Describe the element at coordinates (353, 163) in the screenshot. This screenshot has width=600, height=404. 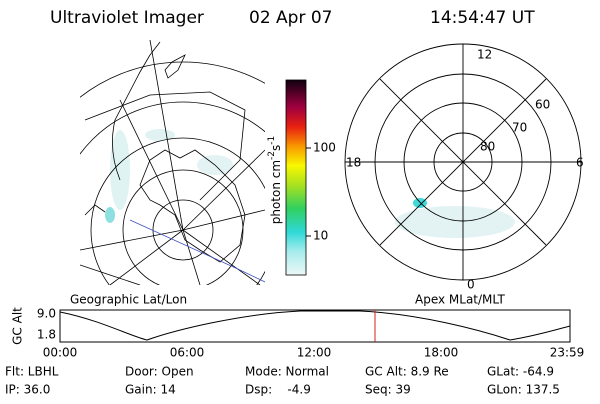
I see `hour-label: 18` at that location.